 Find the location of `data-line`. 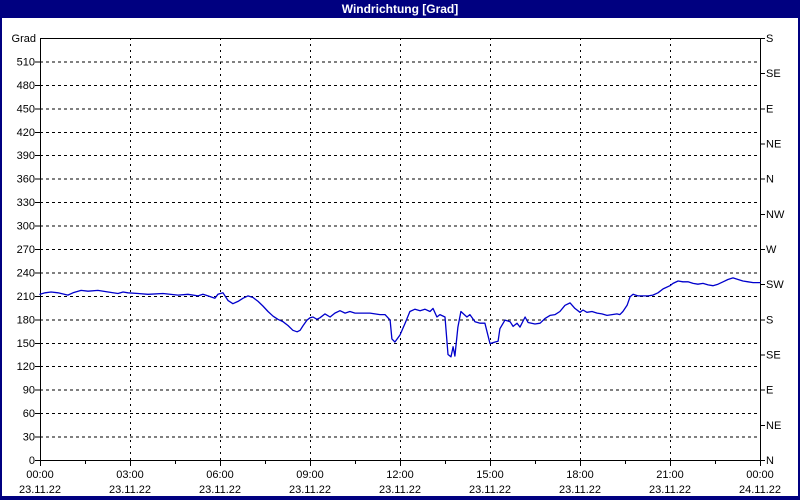

data-line is located at coordinates (400, 317).